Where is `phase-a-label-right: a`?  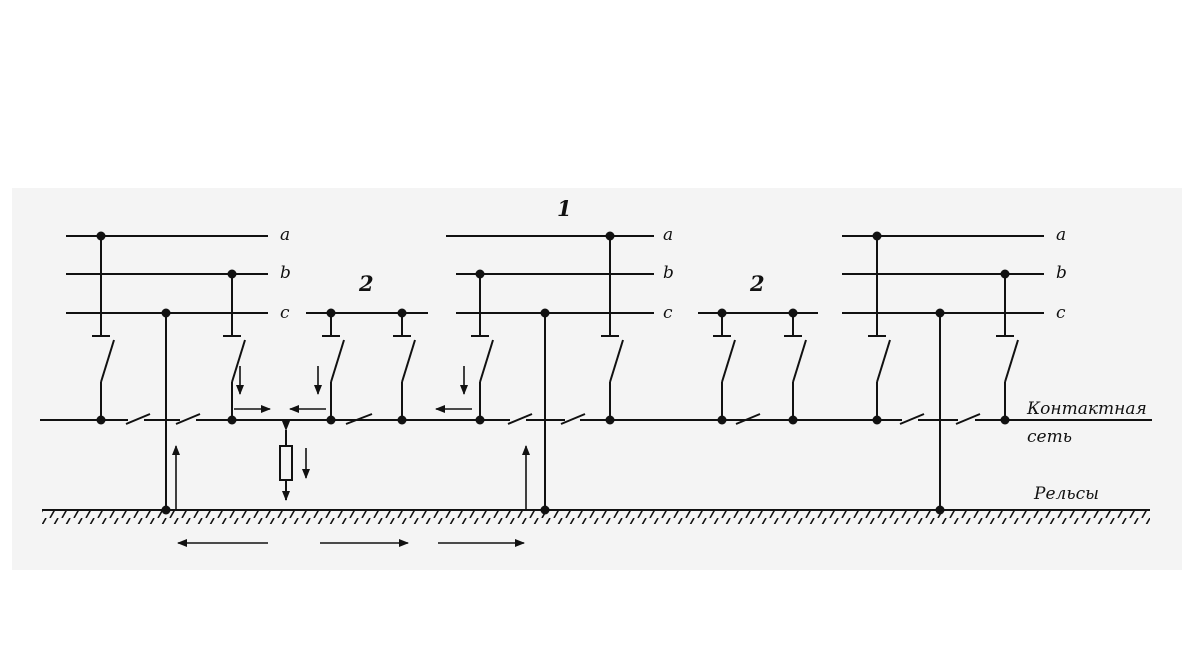 phase-a-label-right: a is located at coordinates (1061, 235).